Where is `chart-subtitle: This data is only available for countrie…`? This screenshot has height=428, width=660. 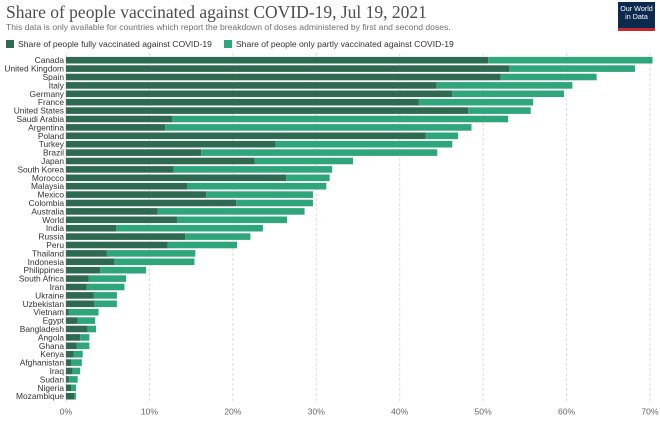
chart-subtitle: This data is only available for countrie… is located at coordinates (228, 27).